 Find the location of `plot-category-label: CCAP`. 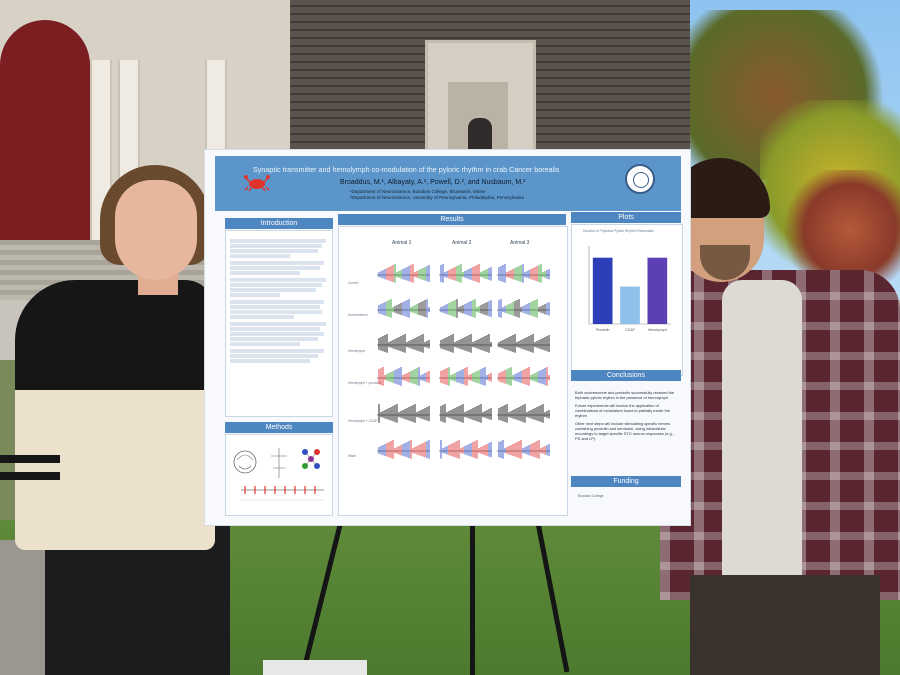

plot-category-label: CCAP is located at coordinates (630, 330).